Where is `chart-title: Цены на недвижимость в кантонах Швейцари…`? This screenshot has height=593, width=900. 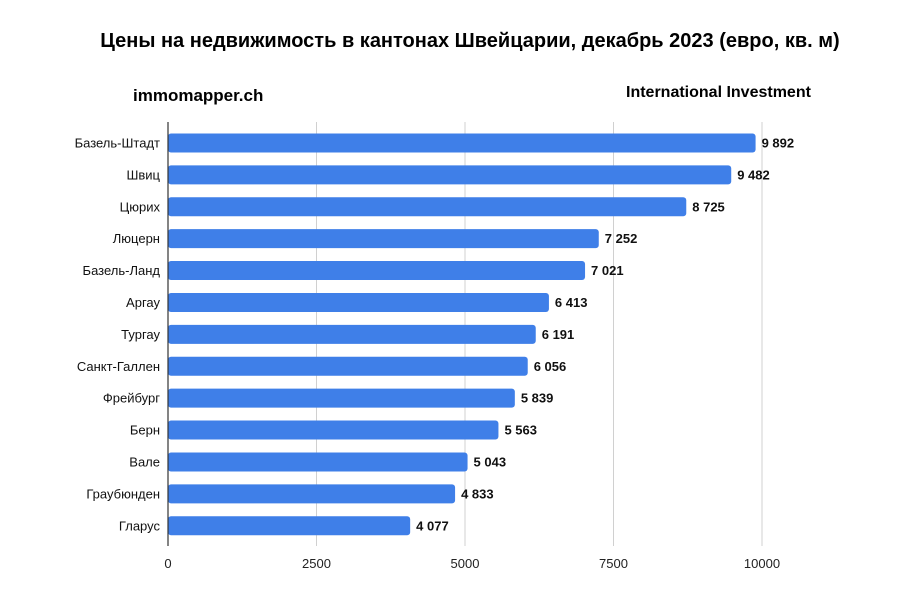 chart-title: Цены на недвижимость в кантонах Швейцари… is located at coordinates (470, 41).